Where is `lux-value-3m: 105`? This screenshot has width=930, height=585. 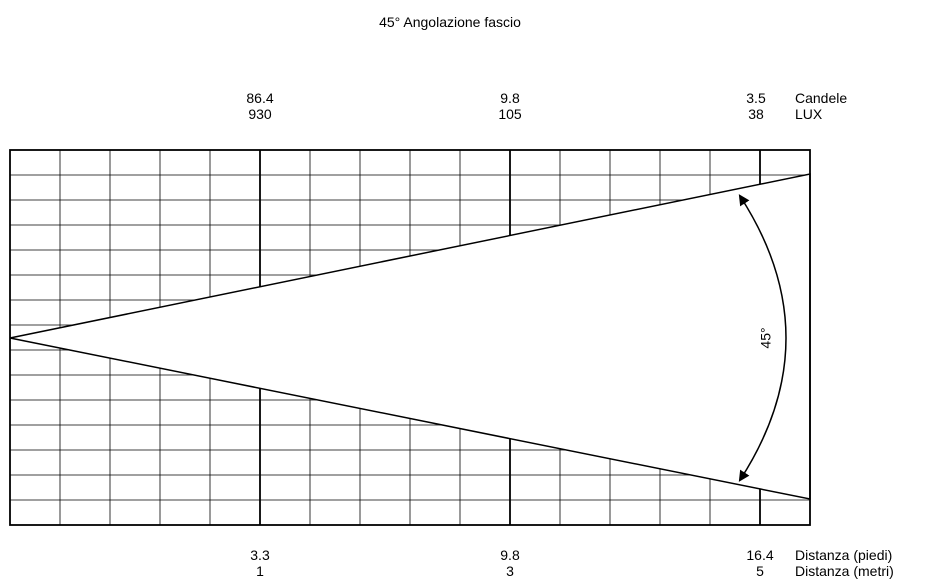 lux-value-3m: 105 is located at coordinates (510, 114).